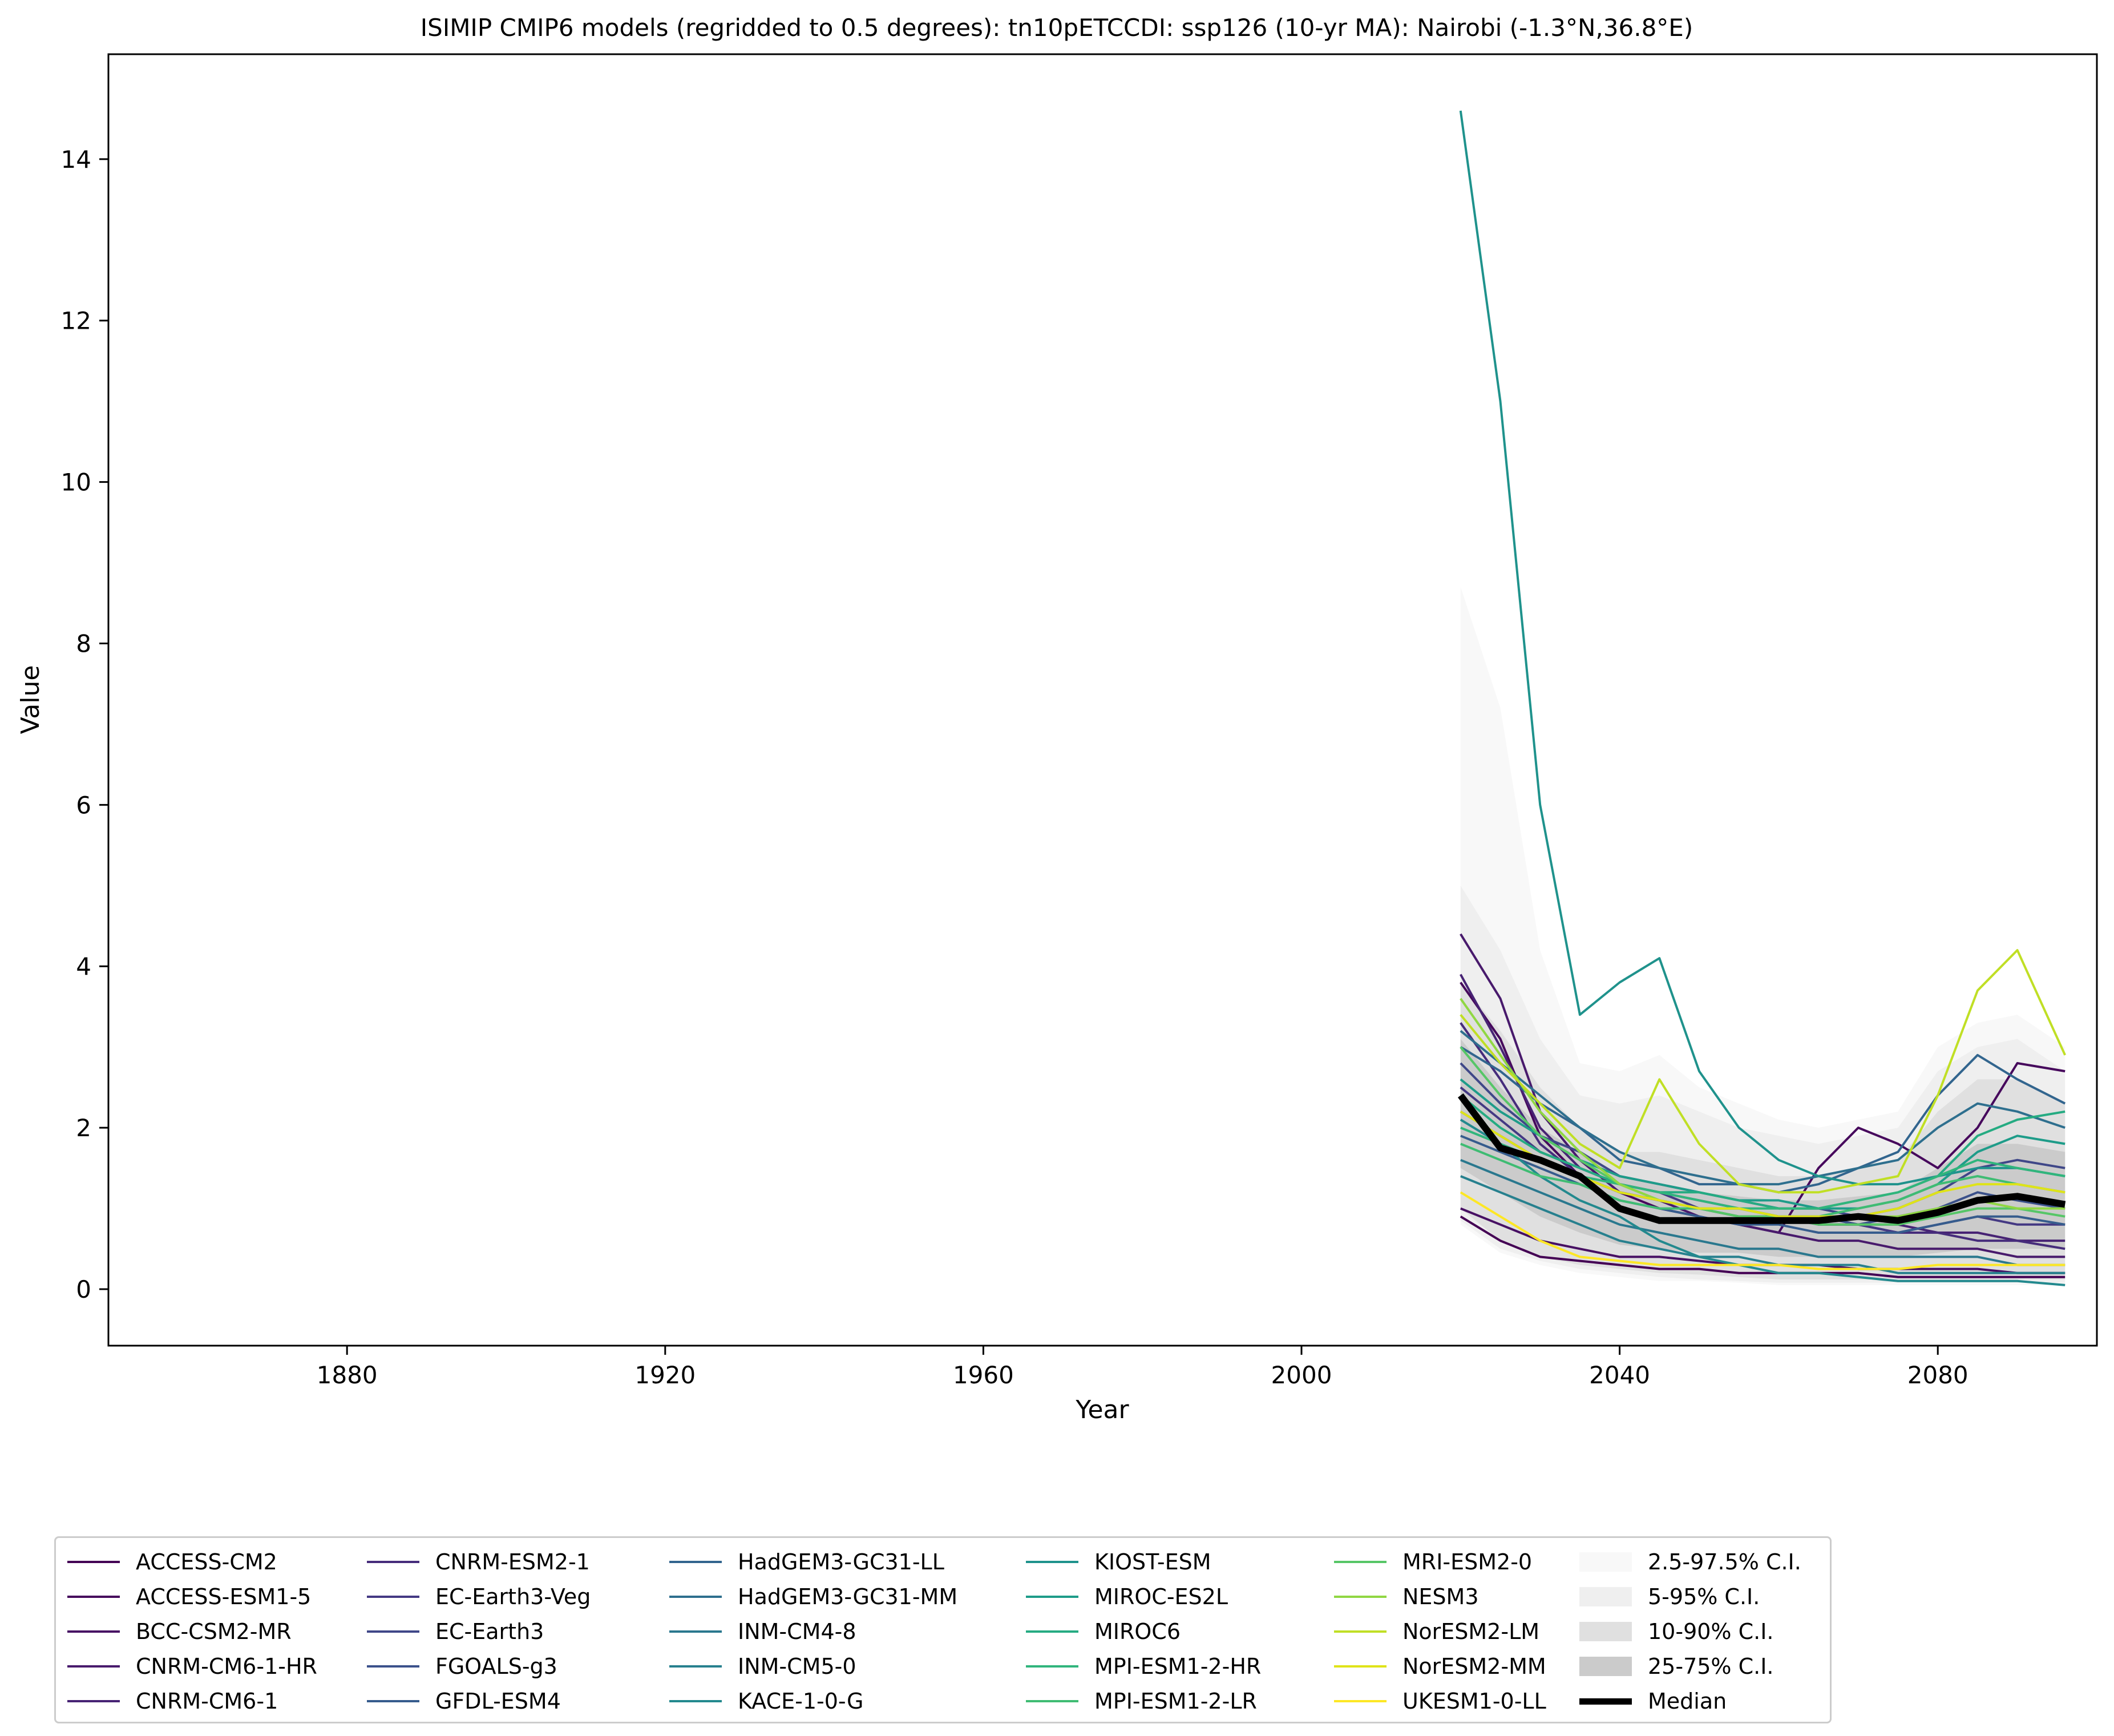 This screenshot has width=2114, height=1736. I want to click on y-tick-label: 0, so click(83, 1289).